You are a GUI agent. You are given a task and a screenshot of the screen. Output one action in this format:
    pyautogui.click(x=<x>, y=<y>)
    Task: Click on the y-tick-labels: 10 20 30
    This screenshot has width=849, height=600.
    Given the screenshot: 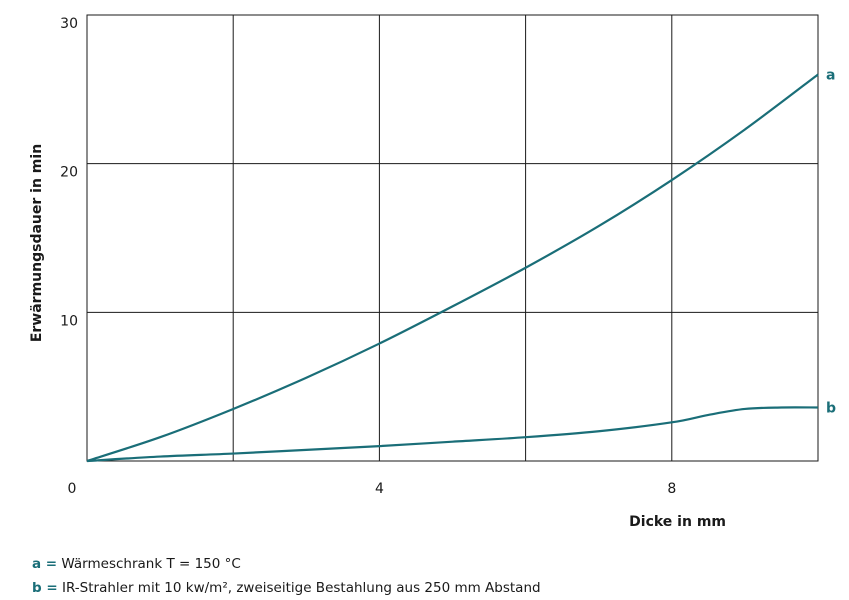 What is the action you would take?
    pyautogui.click(x=69, y=172)
    